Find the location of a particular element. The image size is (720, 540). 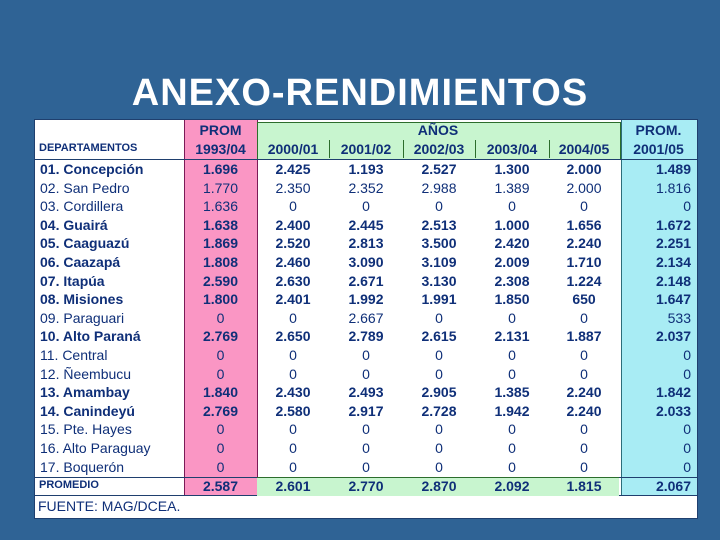

prom2-header: PROM. is located at coordinates (658, 130).